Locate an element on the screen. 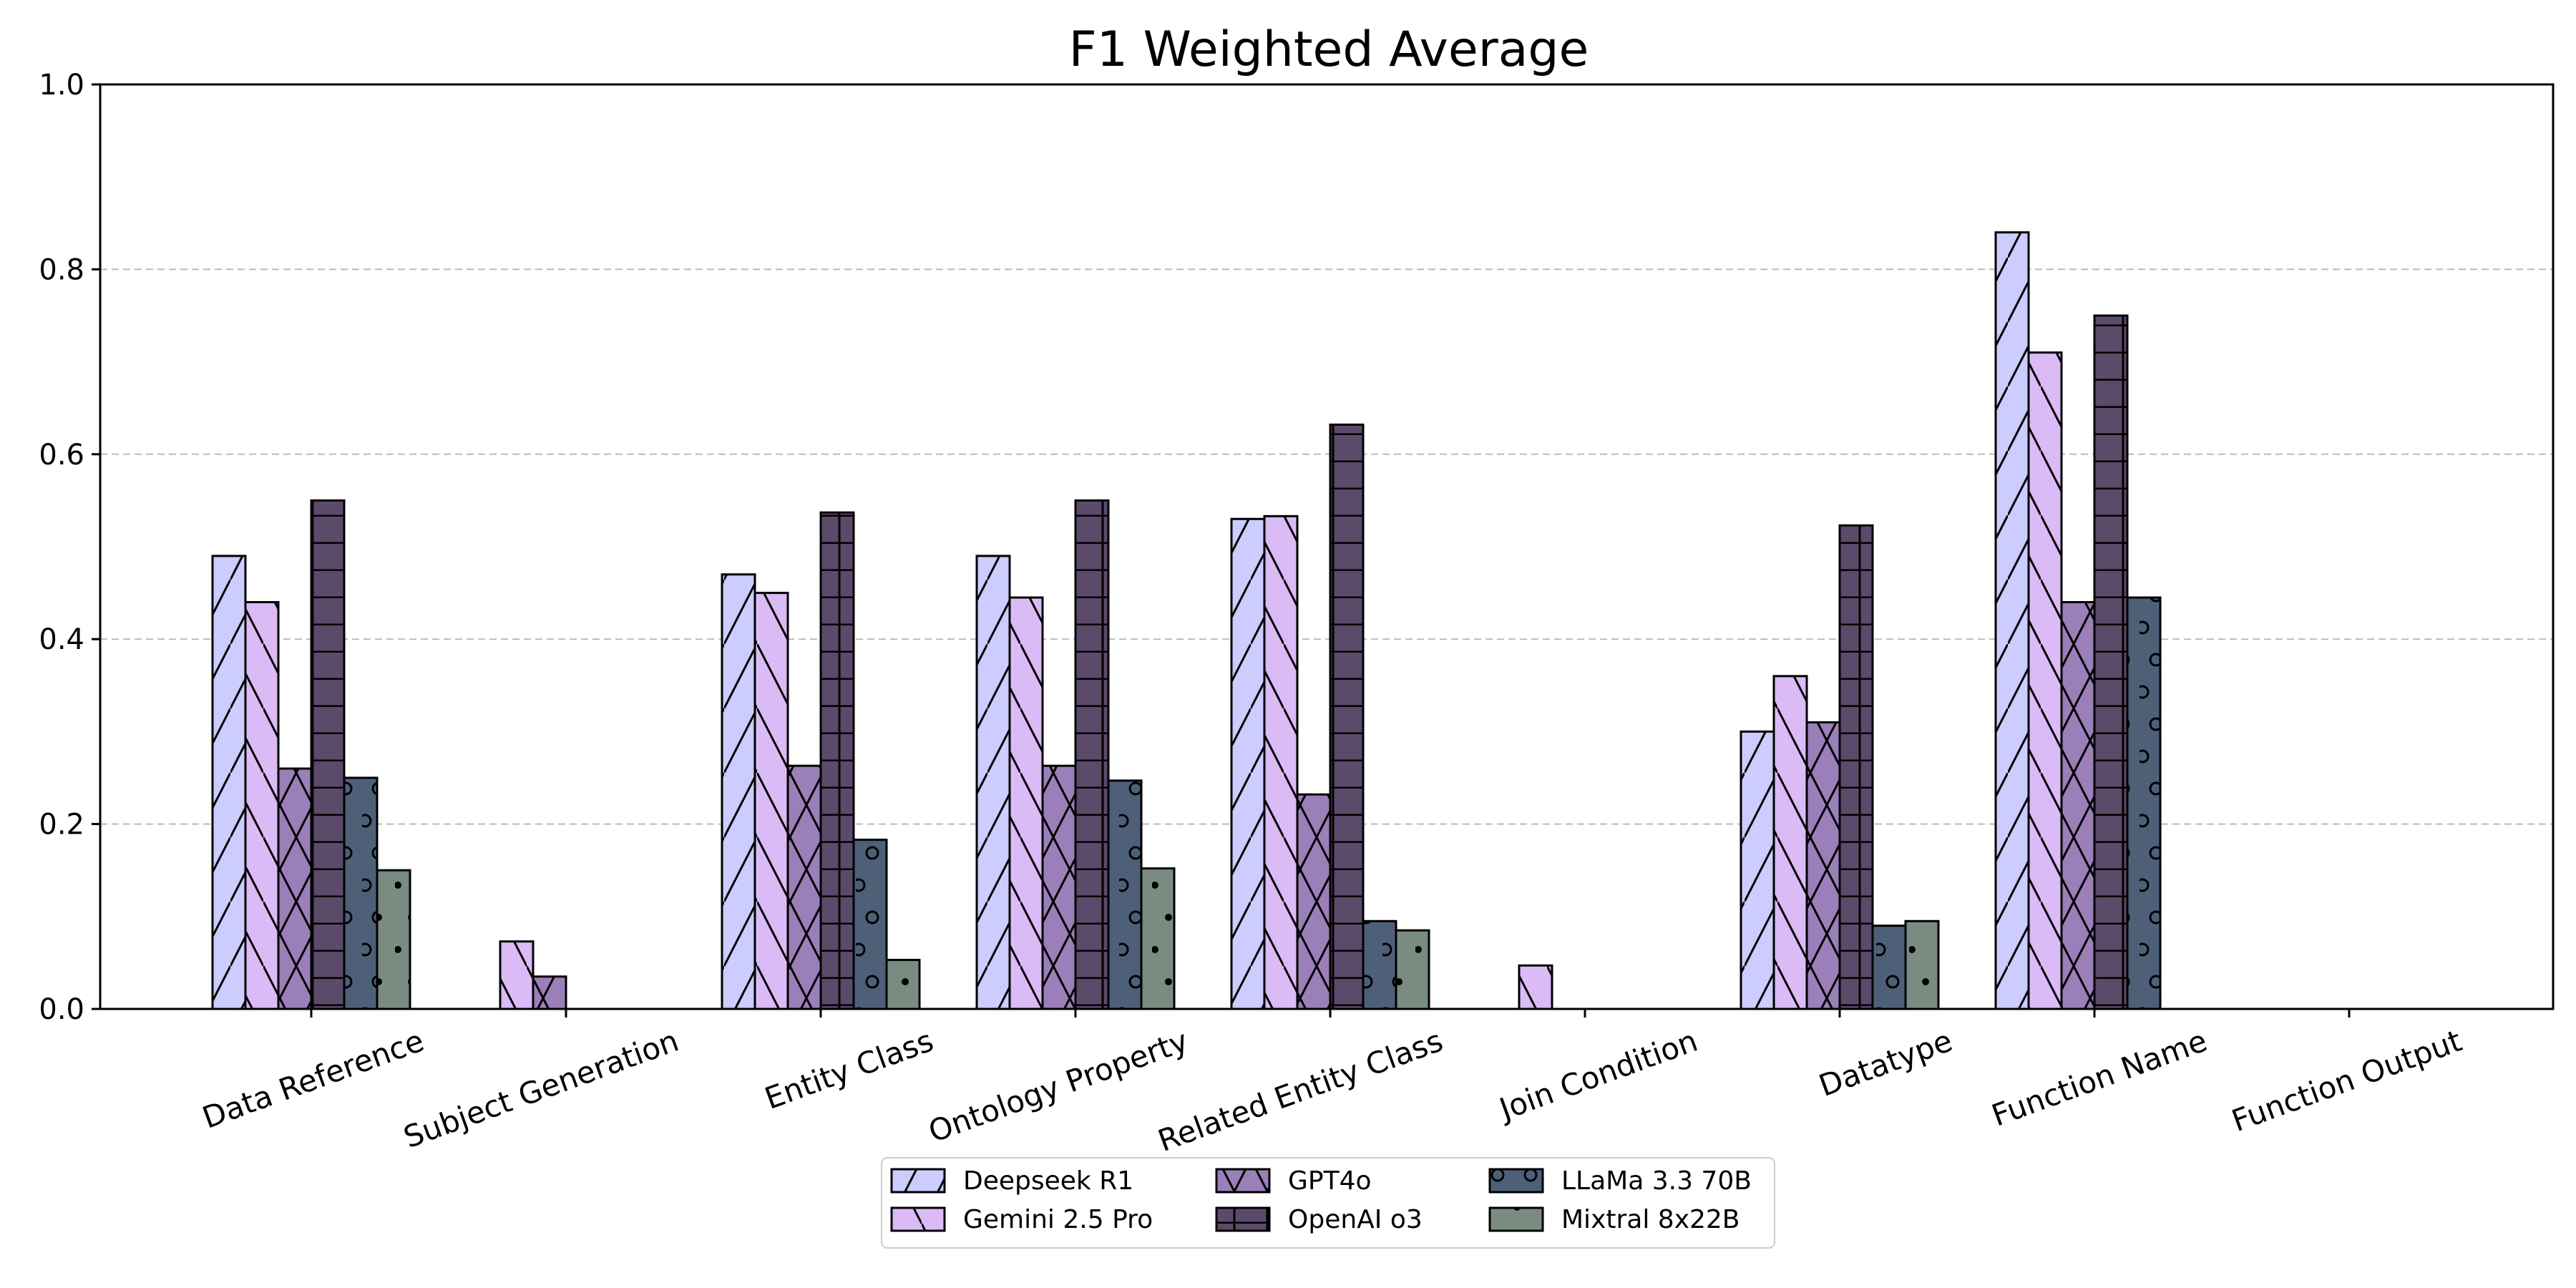 The width and height of the screenshot is (2576, 1288). x-tick-label-entity-class: Entity Class is located at coordinates (848, 1069).